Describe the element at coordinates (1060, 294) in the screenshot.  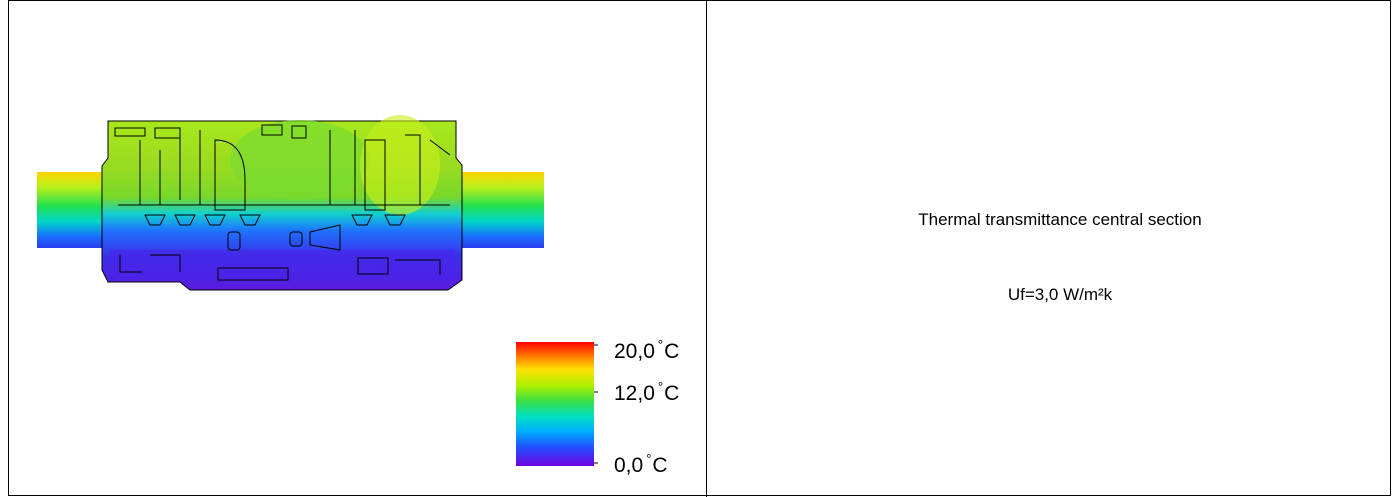
I see `uf-value: Uf=3,0 W/m²k` at that location.